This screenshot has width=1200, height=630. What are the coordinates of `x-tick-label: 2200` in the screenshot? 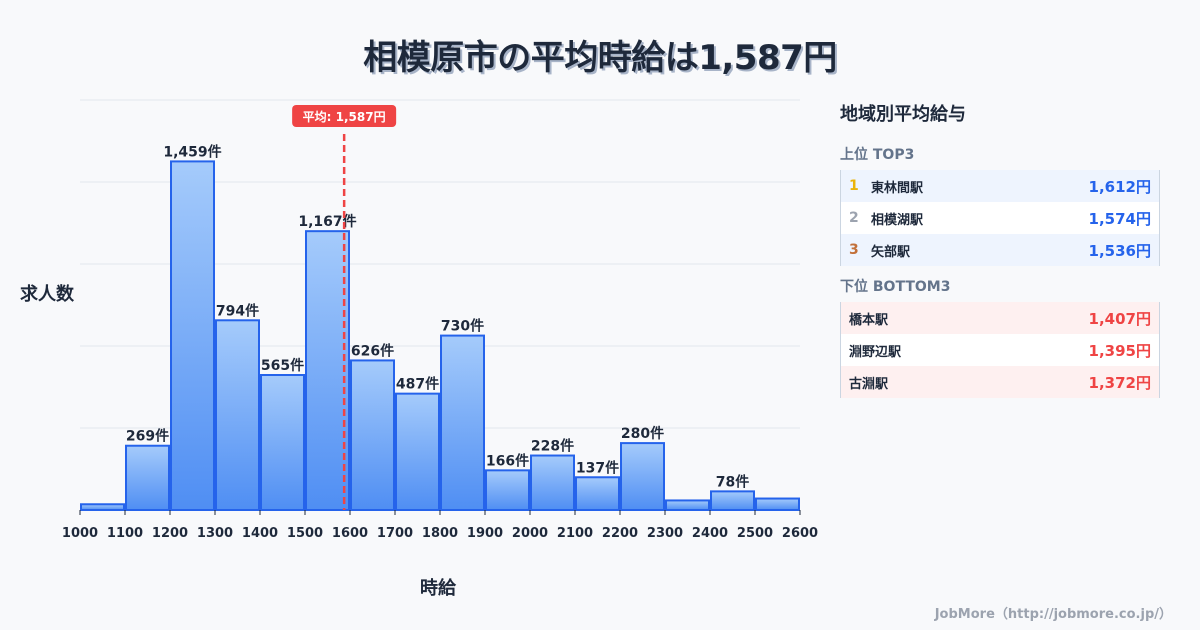 It's located at (620, 533).